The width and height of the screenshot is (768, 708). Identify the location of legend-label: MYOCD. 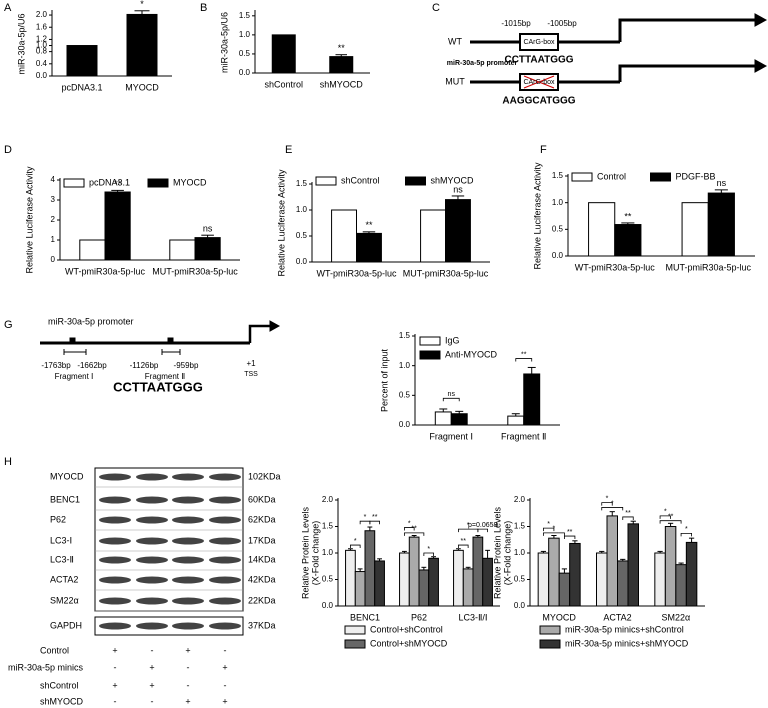
(190, 182).